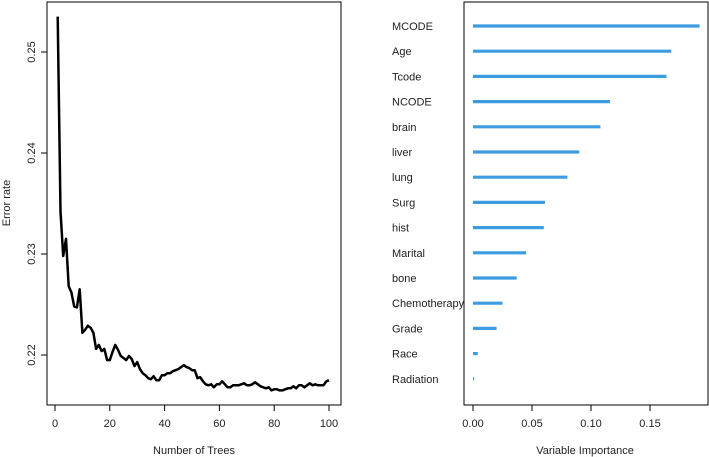  What do you see at coordinates (428, 304) in the screenshot?
I see `importance-category-label: Chemotherapy` at bounding box center [428, 304].